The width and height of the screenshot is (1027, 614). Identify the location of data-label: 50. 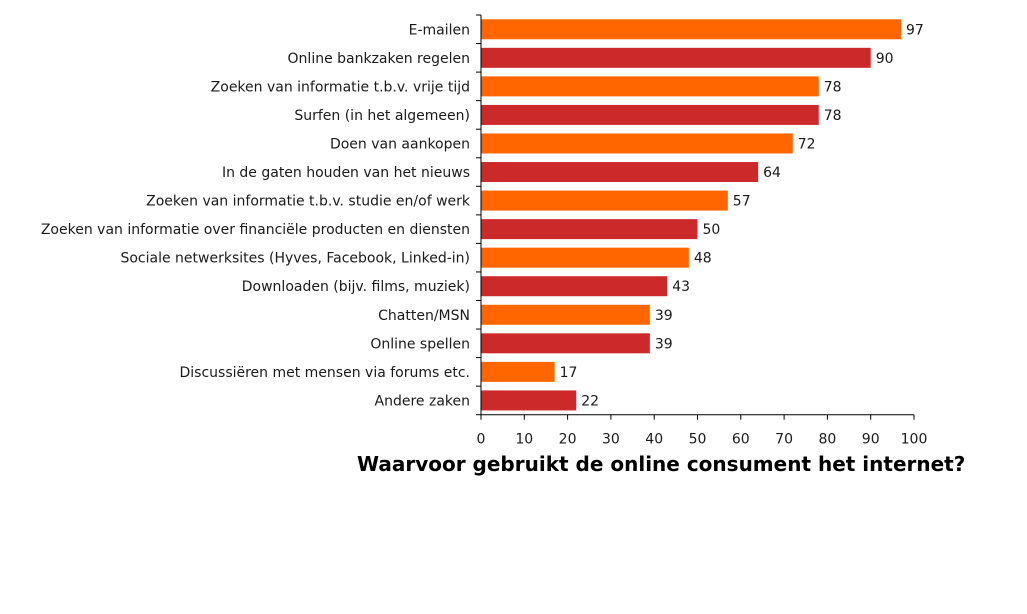
(712, 230).